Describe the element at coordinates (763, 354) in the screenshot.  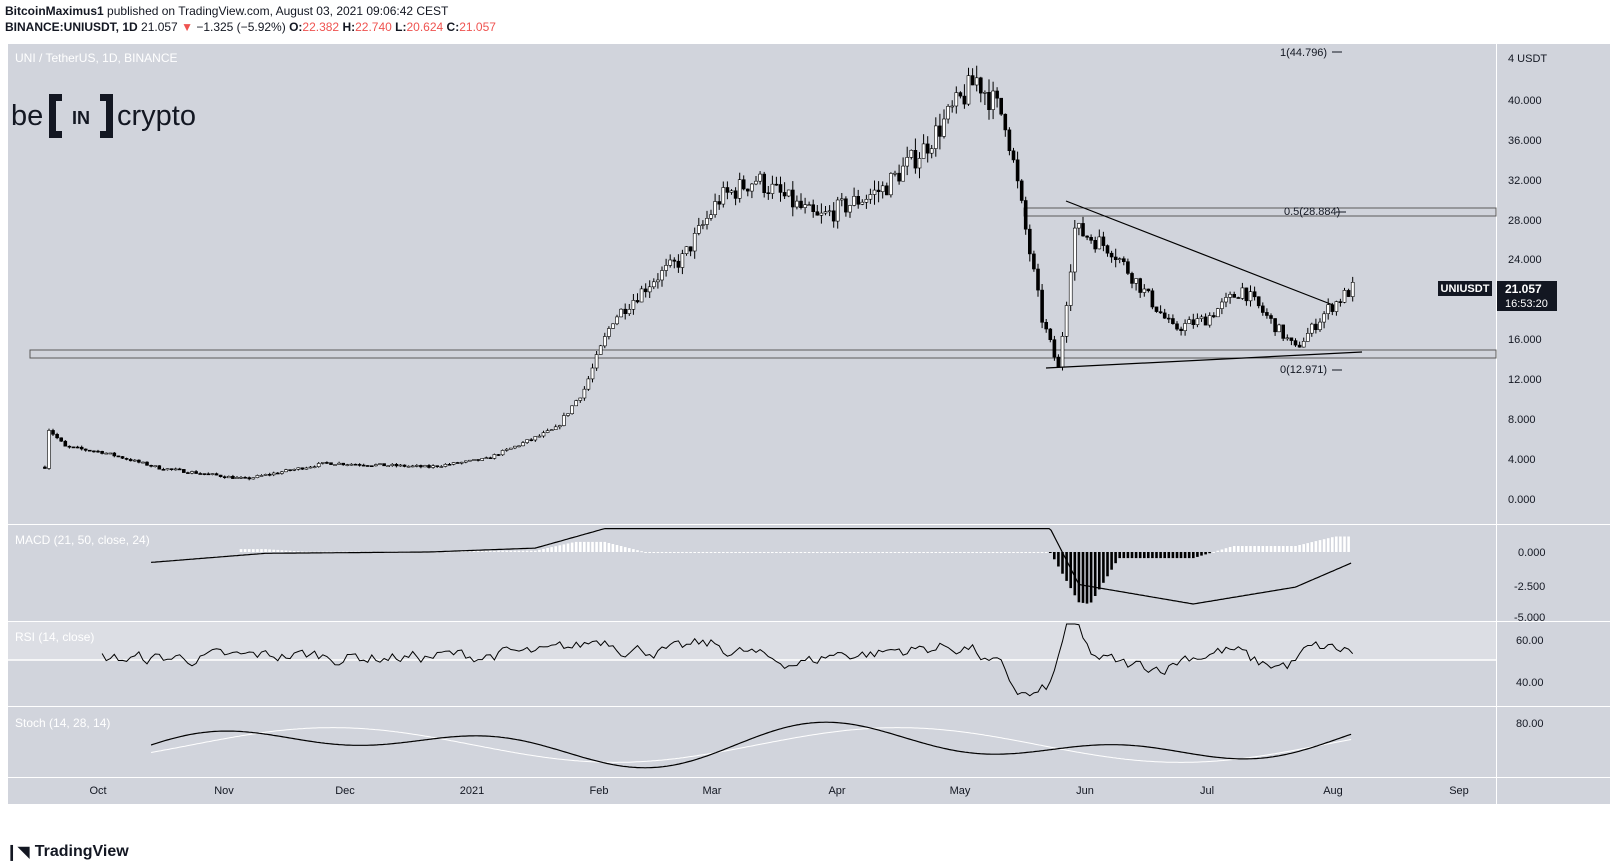
I see `support-zone` at that location.